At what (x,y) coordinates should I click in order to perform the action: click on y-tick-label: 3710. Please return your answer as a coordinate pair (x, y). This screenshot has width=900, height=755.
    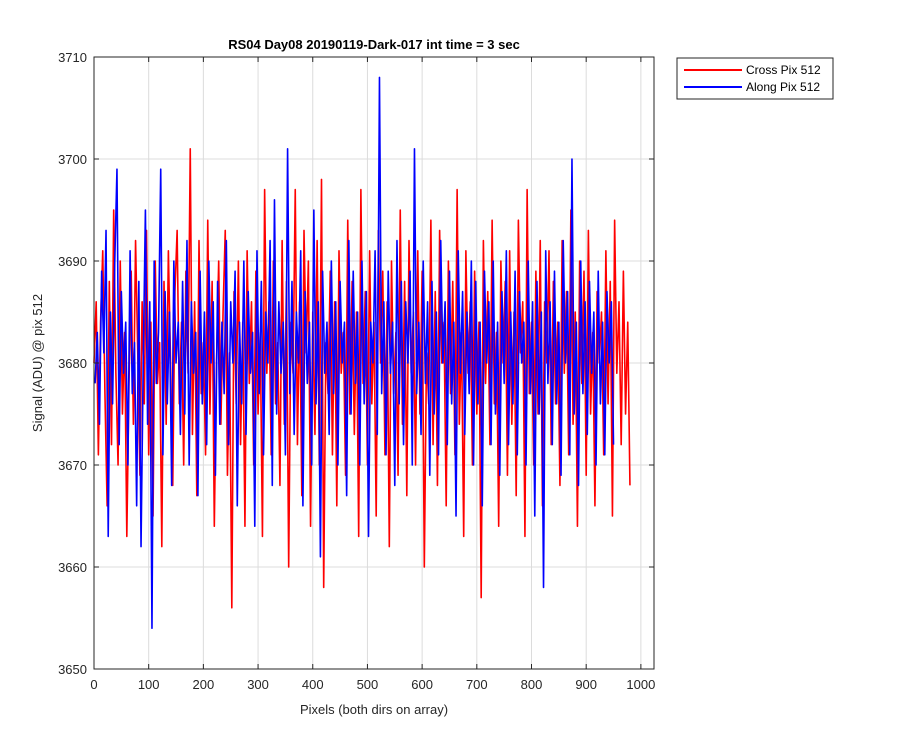
    Looking at the image, I should click on (72, 57).